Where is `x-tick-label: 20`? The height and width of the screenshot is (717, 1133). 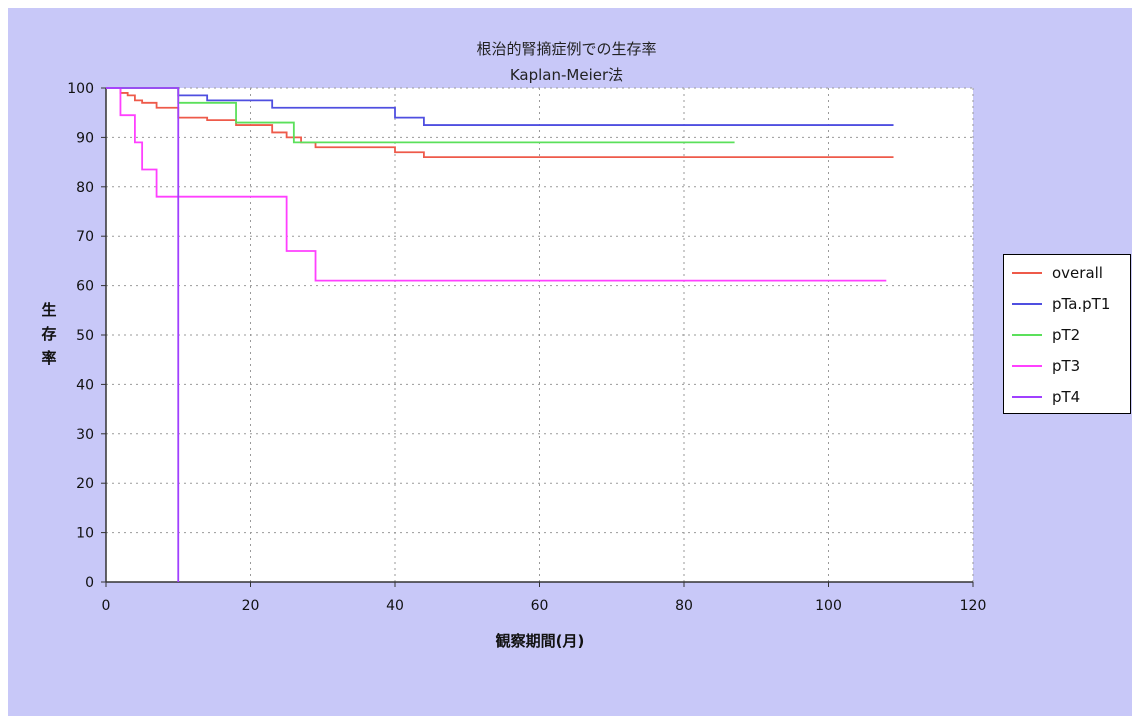
x-tick-label: 20 is located at coordinates (251, 606).